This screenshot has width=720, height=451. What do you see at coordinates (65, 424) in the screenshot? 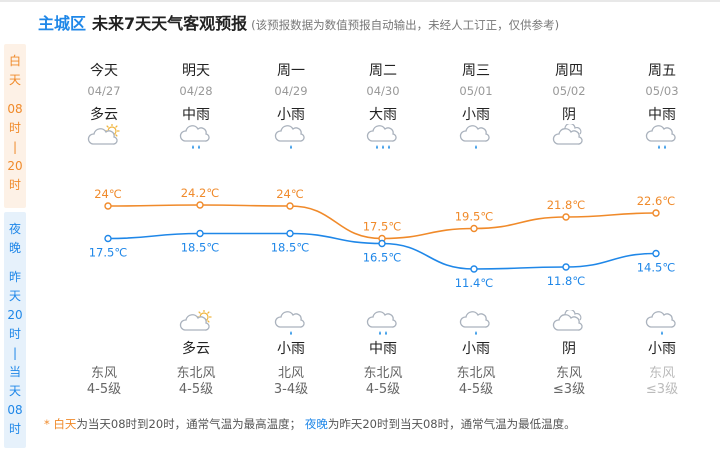
I see `footer-day-word: 白天` at bounding box center [65, 424].